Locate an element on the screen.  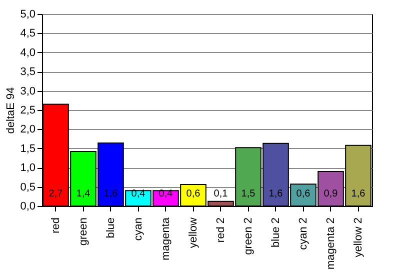
y-tick-label: 3,5 is located at coordinates (28, 72).